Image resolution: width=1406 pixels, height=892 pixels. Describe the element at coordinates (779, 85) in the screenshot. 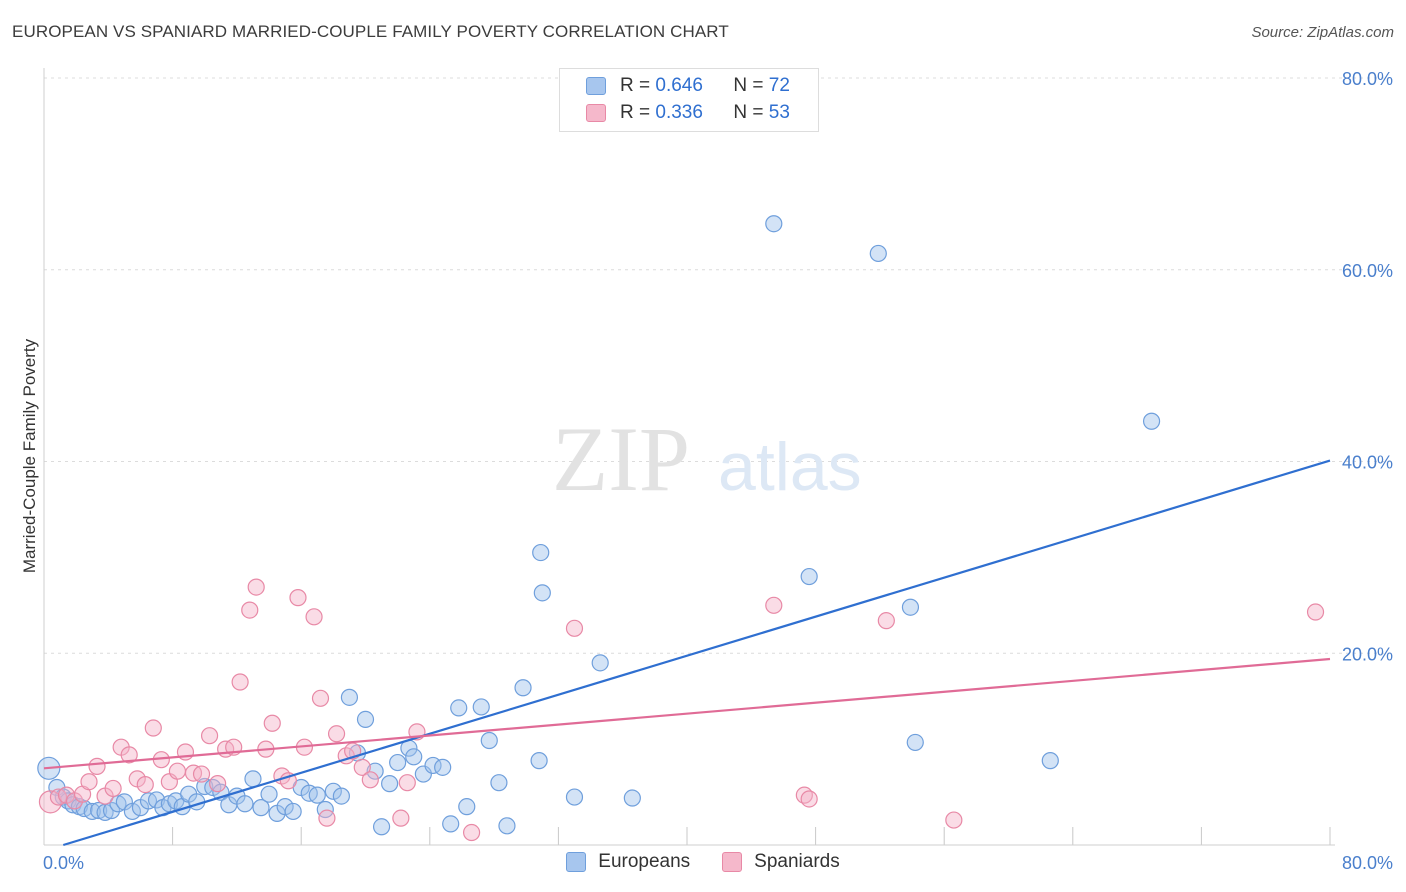

I see `europeans-n-value: 72` at that location.